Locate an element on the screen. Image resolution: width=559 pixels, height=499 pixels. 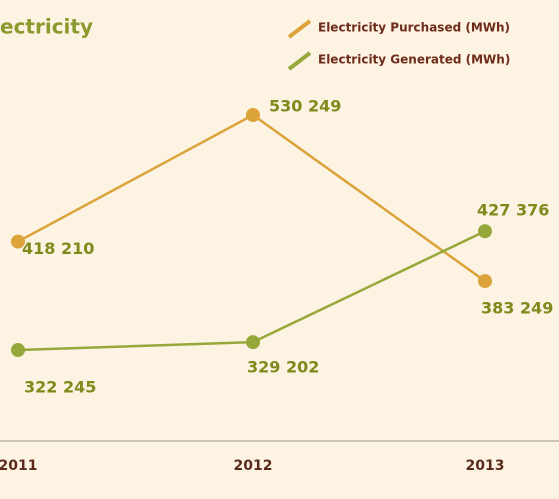
value-label: 383 249 is located at coordinates (517, 308).